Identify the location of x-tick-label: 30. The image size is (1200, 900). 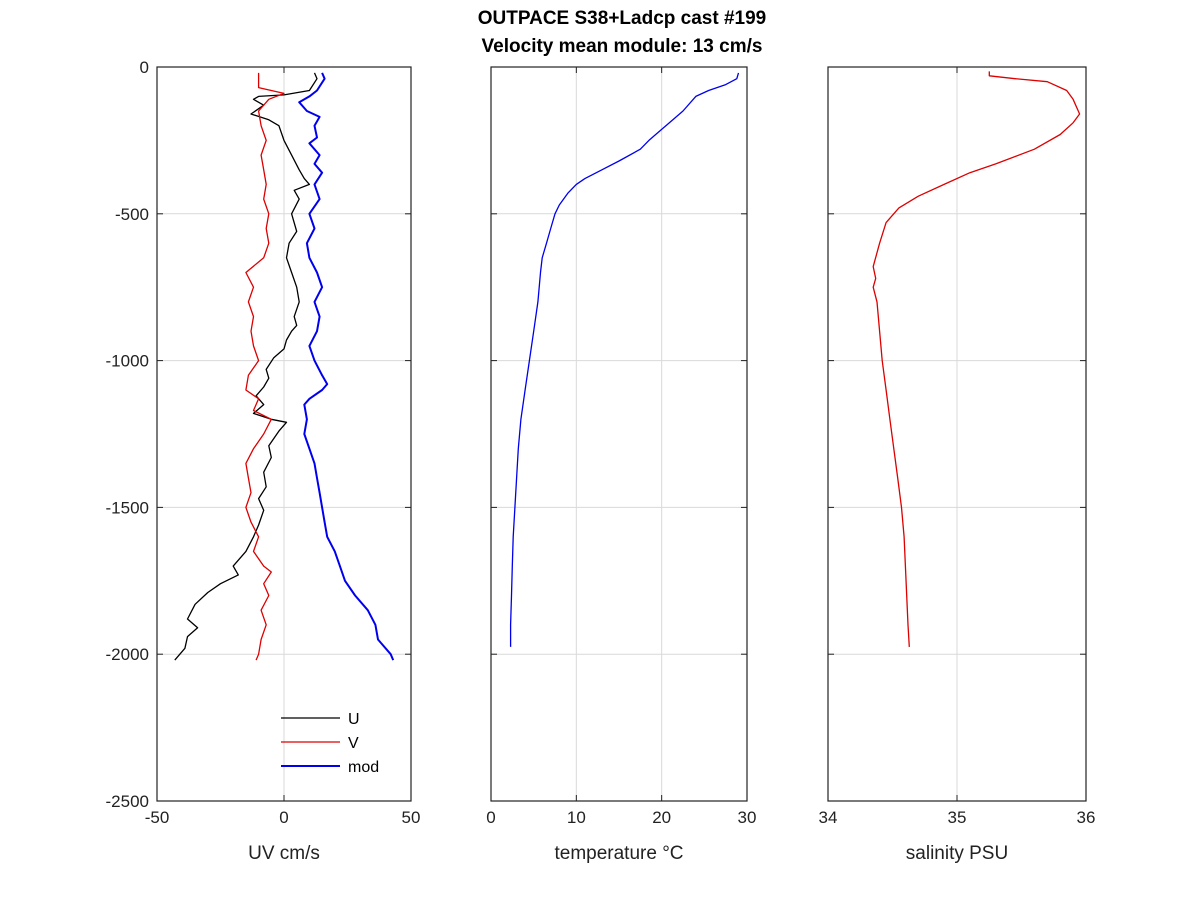
(747, 817).